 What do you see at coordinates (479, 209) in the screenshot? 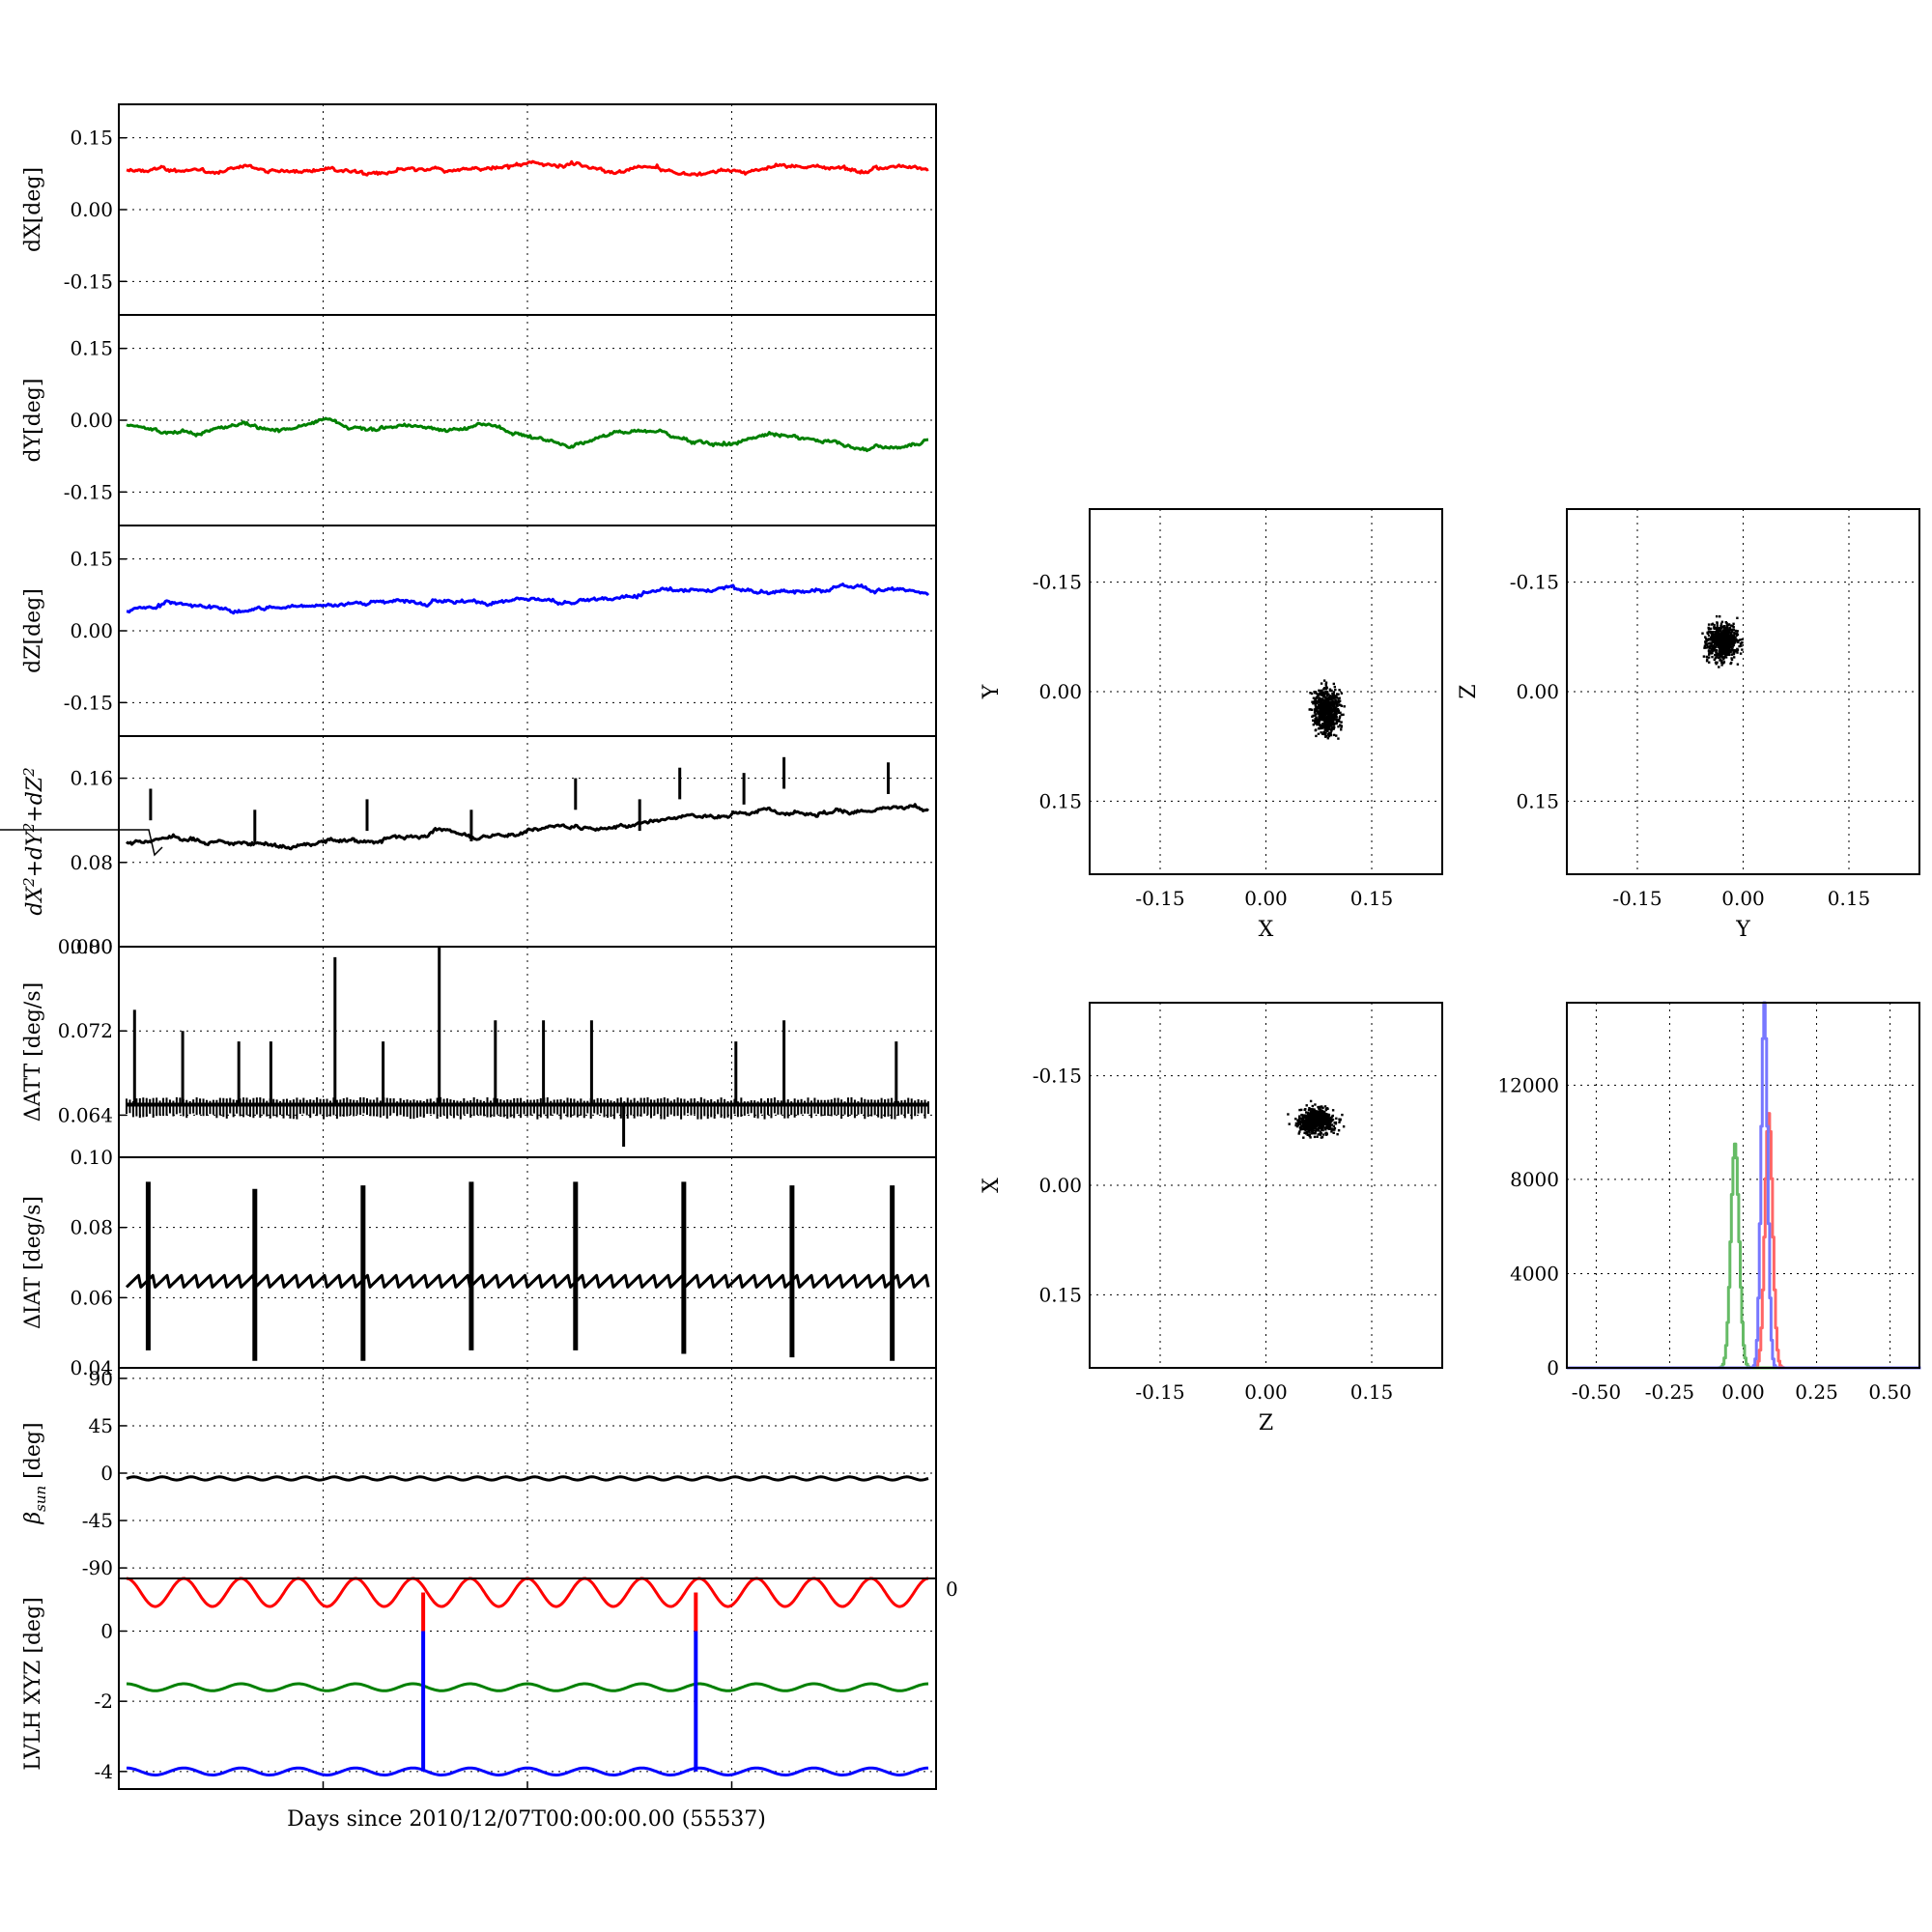
I see `panel-dx: 0.15 0.00 -0.15 dX[deg]` at bounding box center [479, 209].